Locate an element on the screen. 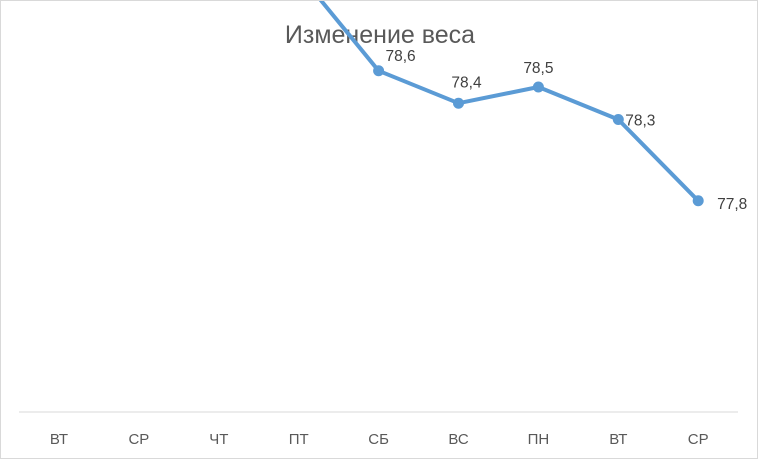 This screenshot has height=460, width=758. chart-title: Изменение веса is located at coordinates (380, 35).